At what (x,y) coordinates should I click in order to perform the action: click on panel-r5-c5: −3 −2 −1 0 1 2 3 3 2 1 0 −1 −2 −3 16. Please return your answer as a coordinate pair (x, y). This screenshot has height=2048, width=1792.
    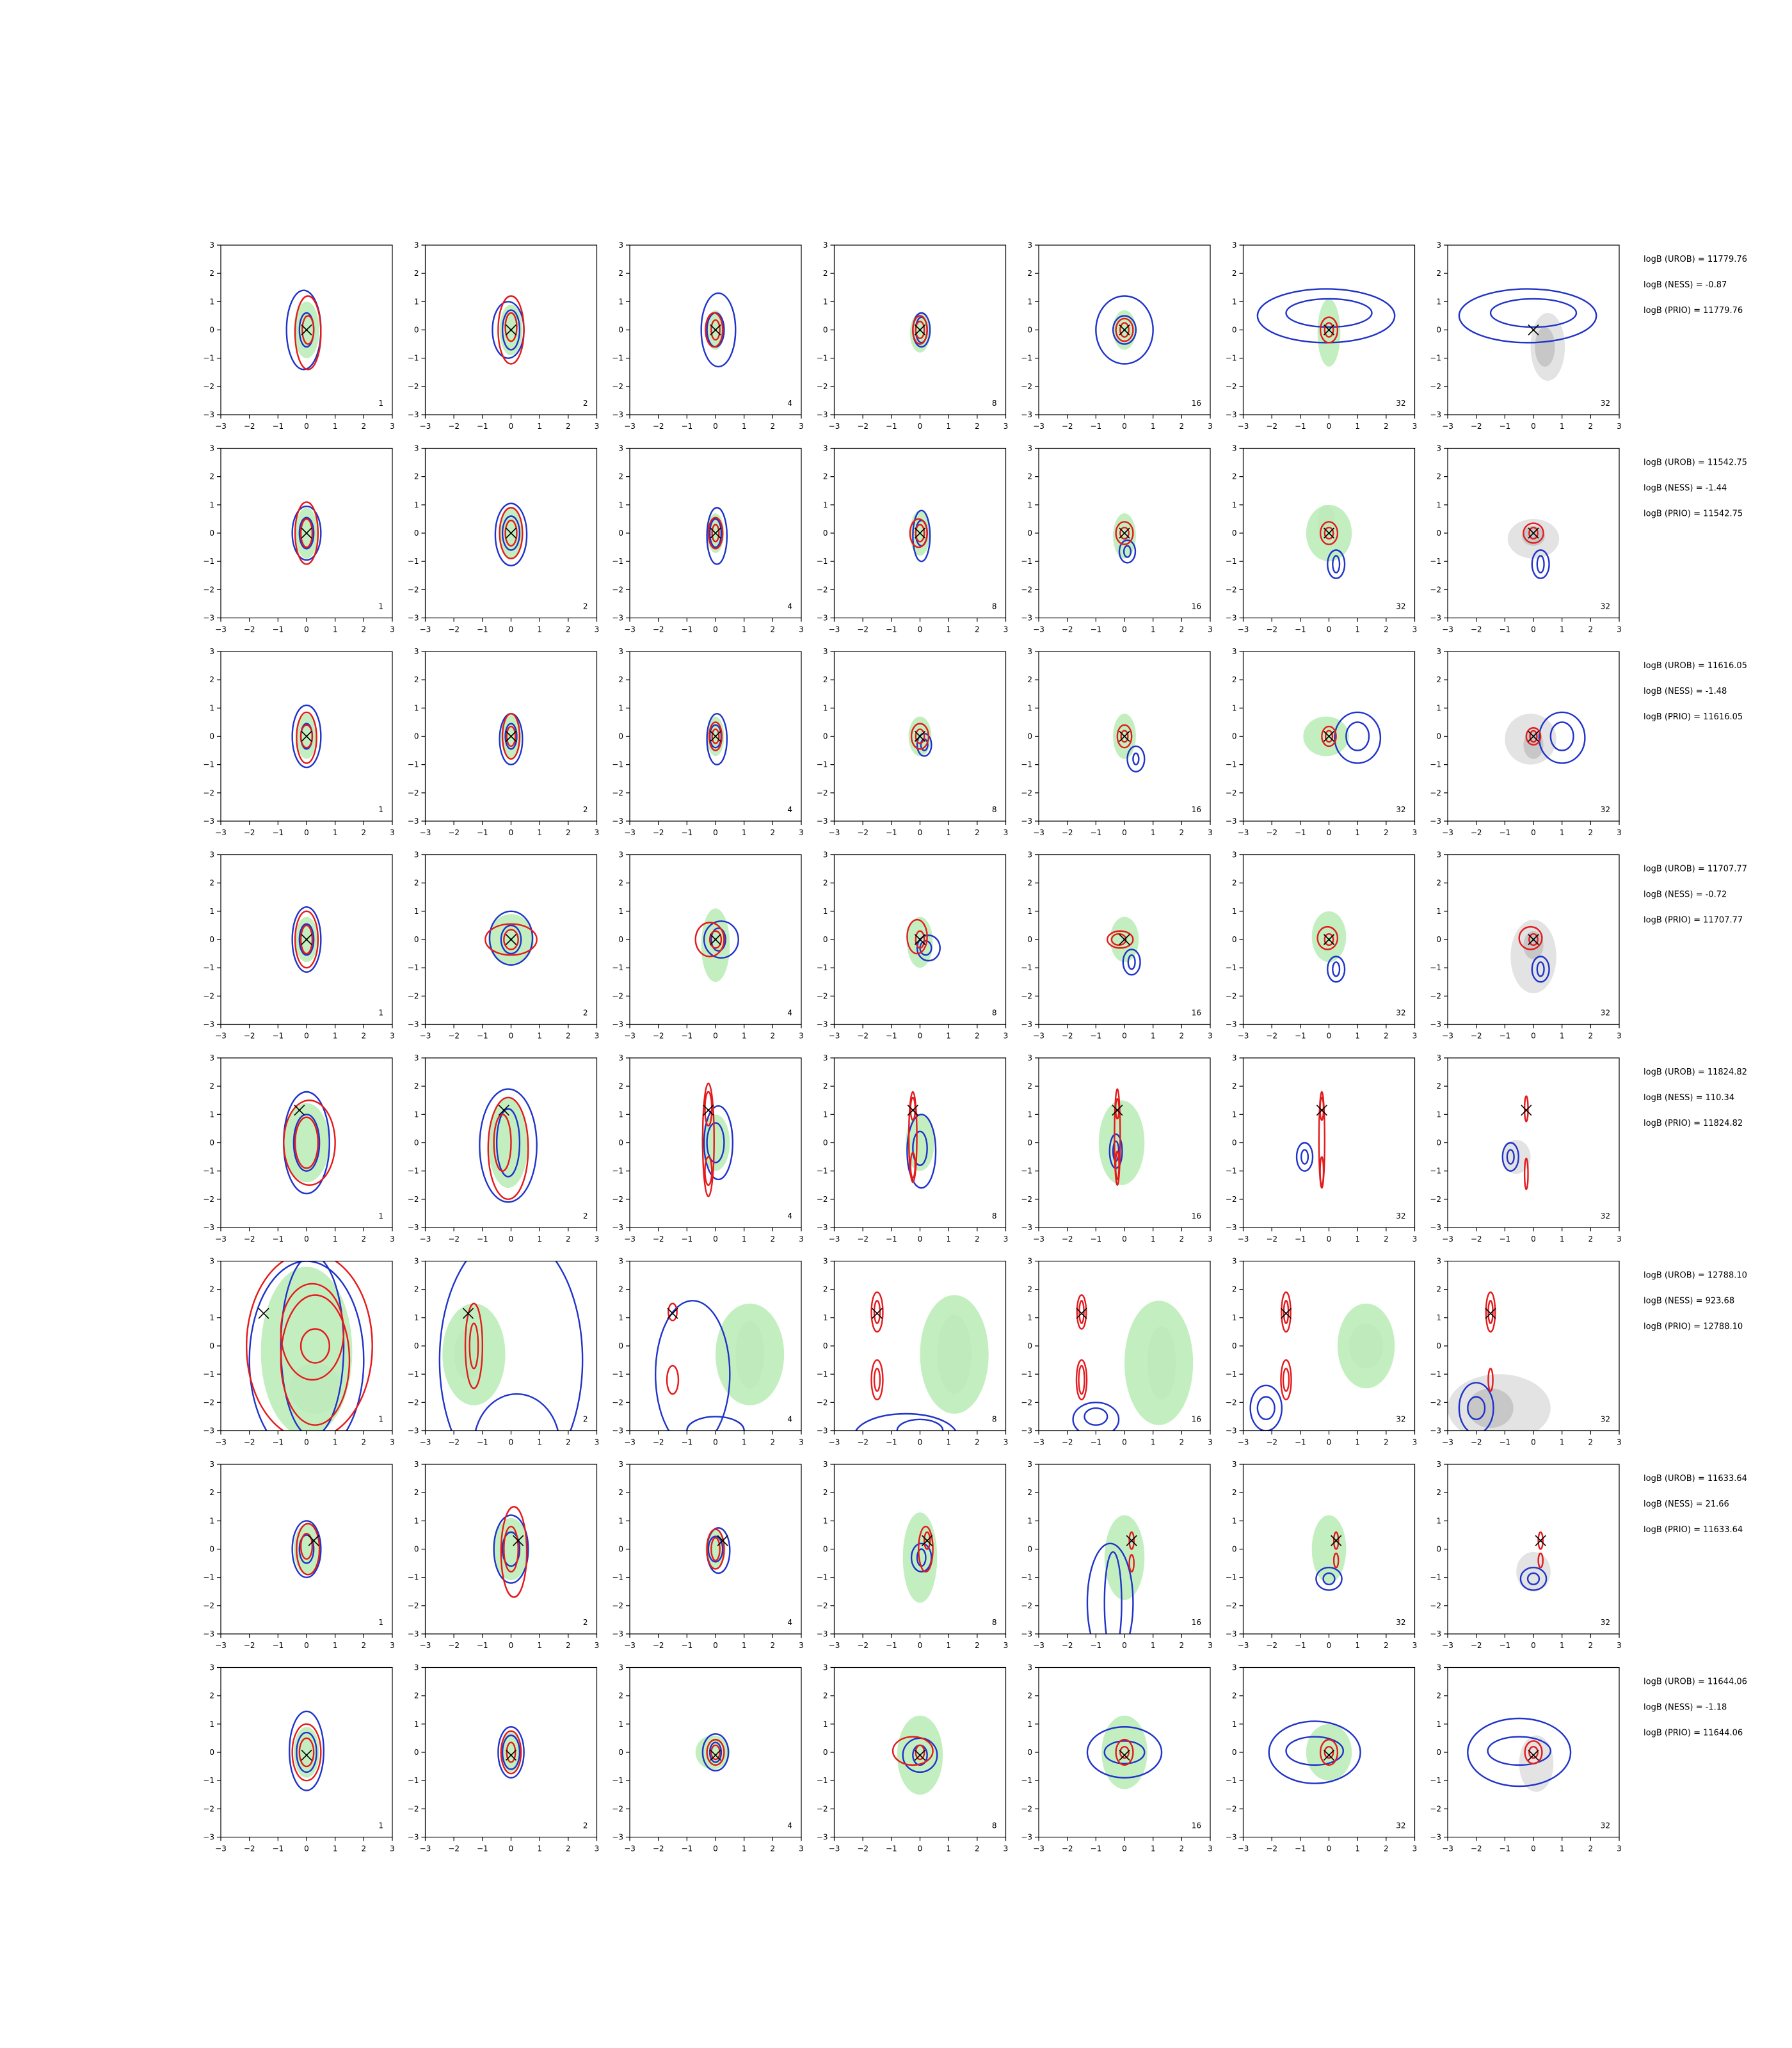
    Looking at the image, I should click on (1117, 1148).